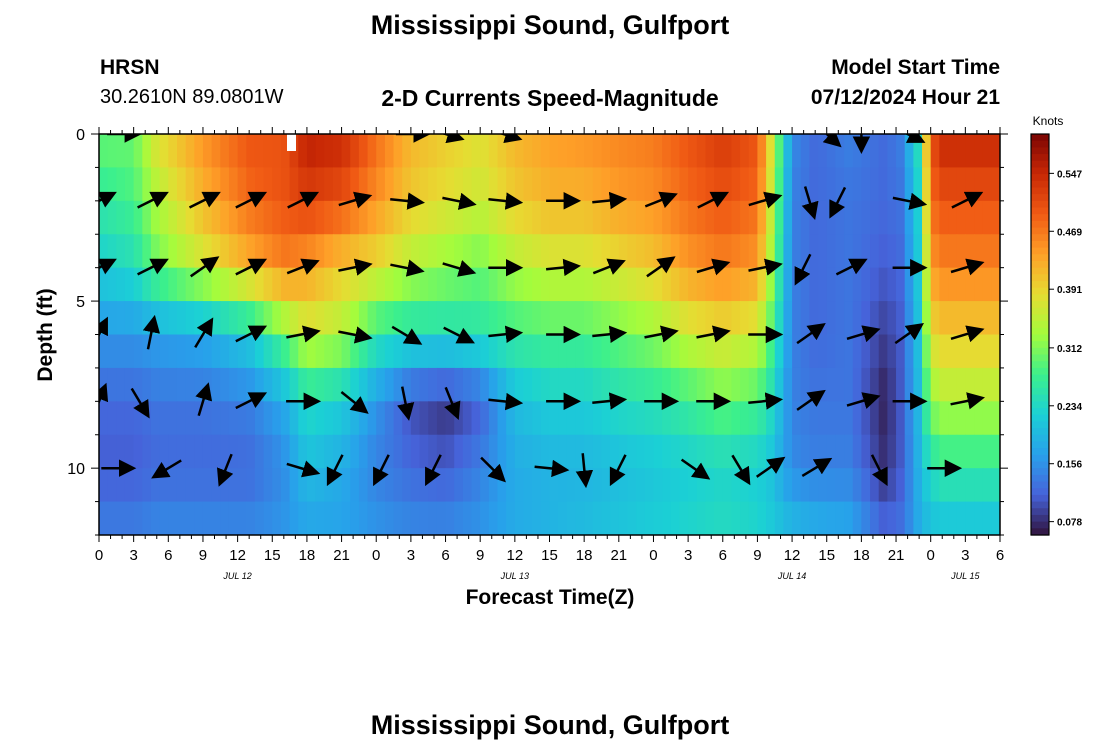 The image size is (1100, 750). I want to click on colorbar-tick-label: 0.234, so click(1069, 407).